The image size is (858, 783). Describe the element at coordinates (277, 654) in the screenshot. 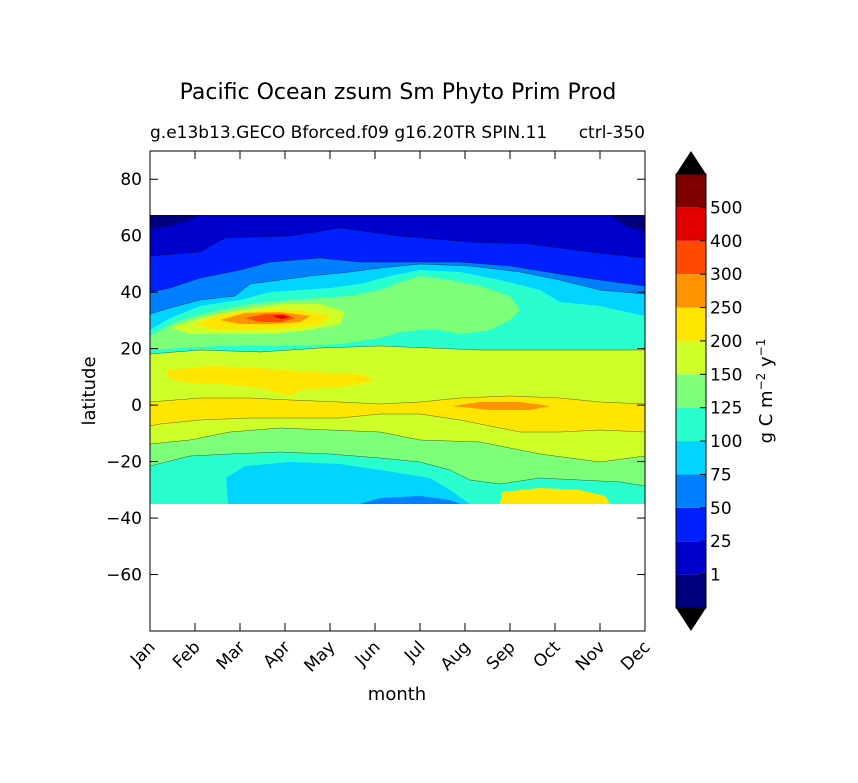

I see `x-tick-label: Apr` at that location.